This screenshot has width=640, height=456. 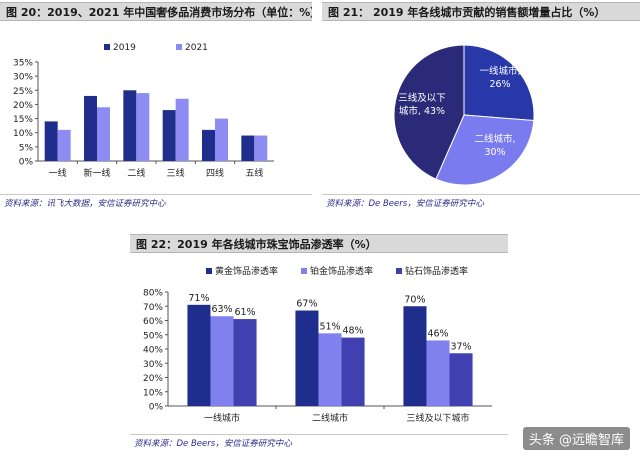 I want to click on x-tick-label: 四线, so click(x=215, y=173).